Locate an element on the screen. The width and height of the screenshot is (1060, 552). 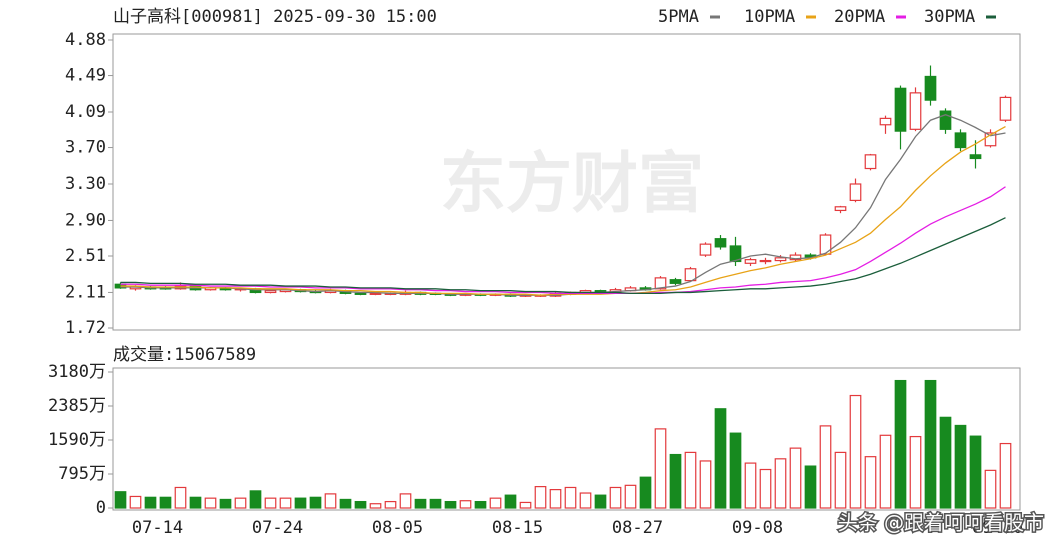
header-title: 山子高科[000981] 2025-09-30 15:00 is located at coordinates (275, 17).